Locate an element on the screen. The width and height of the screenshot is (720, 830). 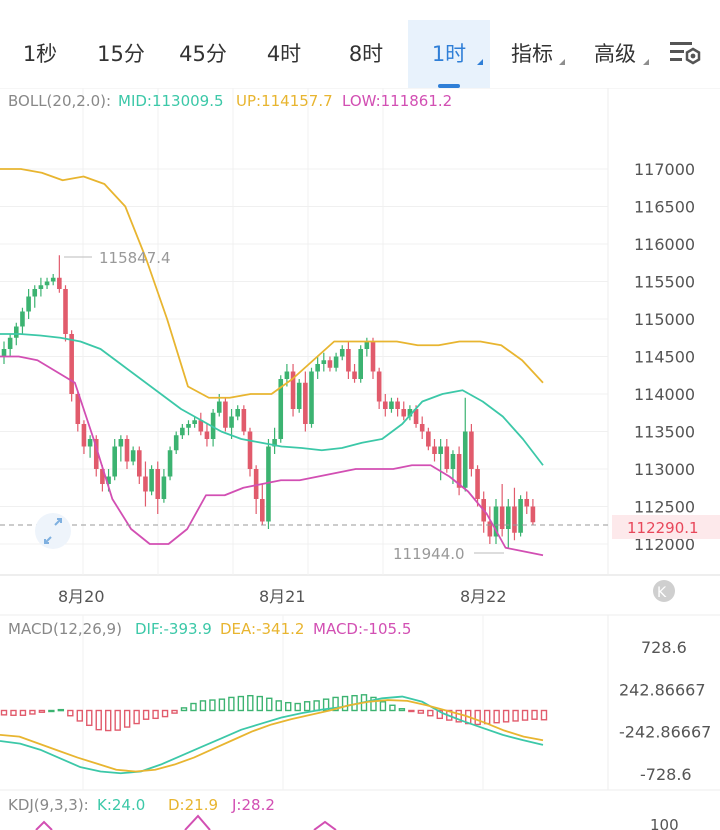
crosshair-button is located at coordinates (53, 531).